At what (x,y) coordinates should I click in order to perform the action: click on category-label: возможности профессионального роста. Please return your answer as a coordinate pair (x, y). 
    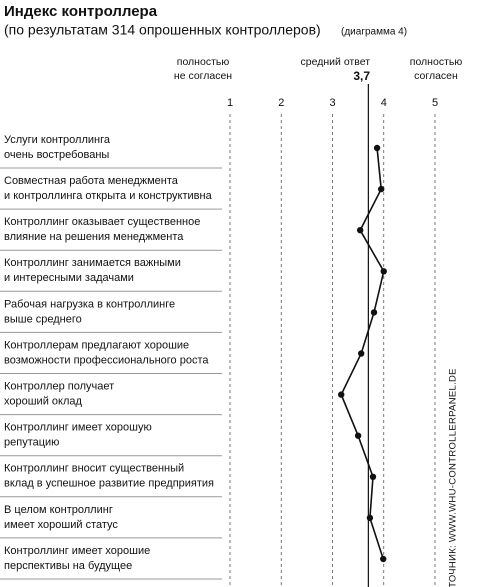
    Looking at the image, I should click on (106, 360).